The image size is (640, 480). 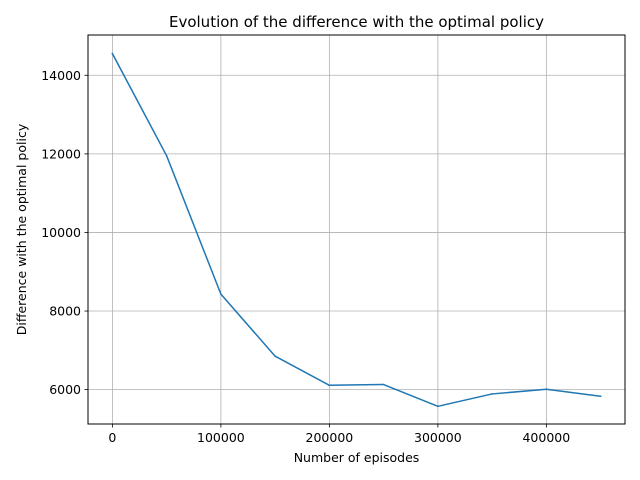 What do you see at coordinates (21, 229) in the screenshot?
I see `y-axis-title: Difference with the optimal policy` at bounding box center [21, 229].